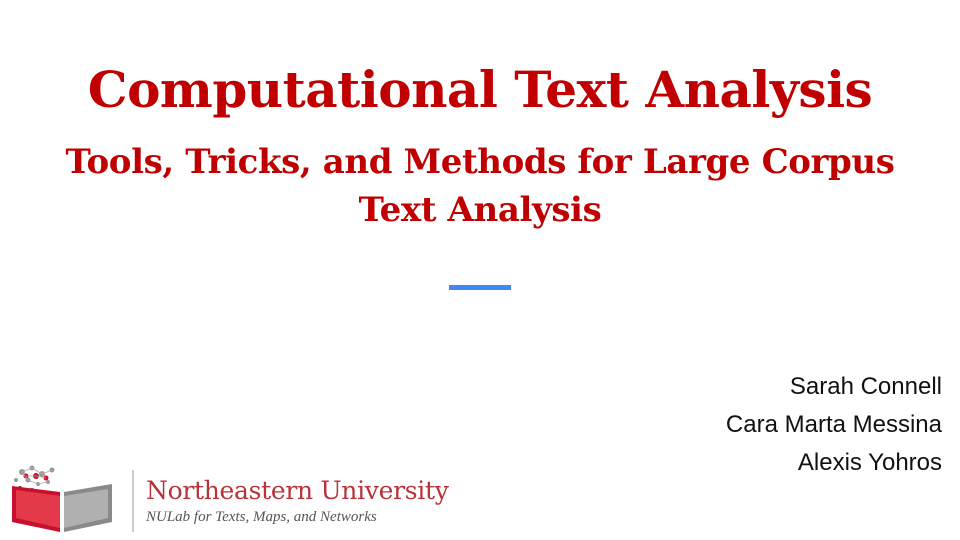  I want to click on institution-name: Northeastern University, so click(297, 490).